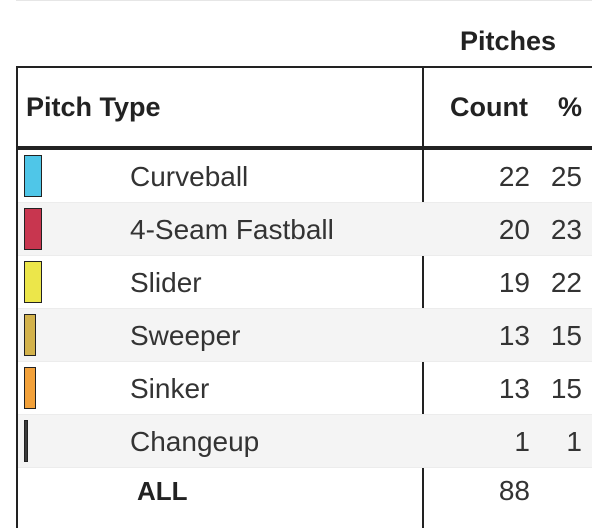 Image resolution: width=592 pixels, height=528 pixels. Describe the element at coordinates (304, 148) in the screenshot. I see `header-rule` at that location.